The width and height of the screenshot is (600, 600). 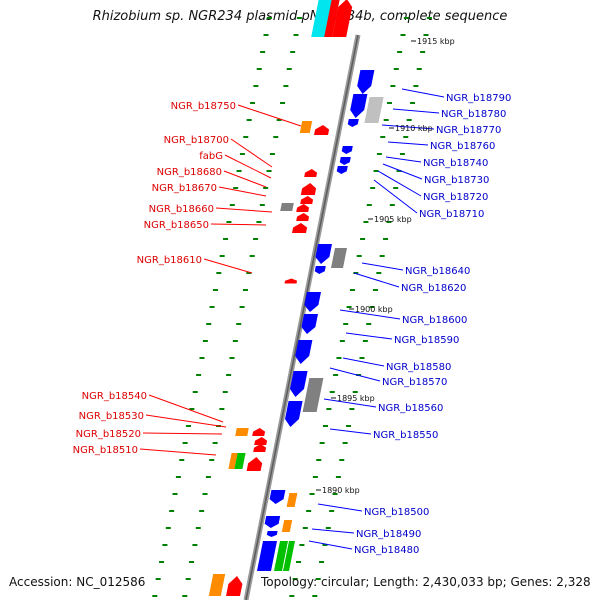 What do you see at coordinates (396, 512) in the screenshot?
I see `gene-label-right: NGR_b18500` at bounding box center [396, 512].